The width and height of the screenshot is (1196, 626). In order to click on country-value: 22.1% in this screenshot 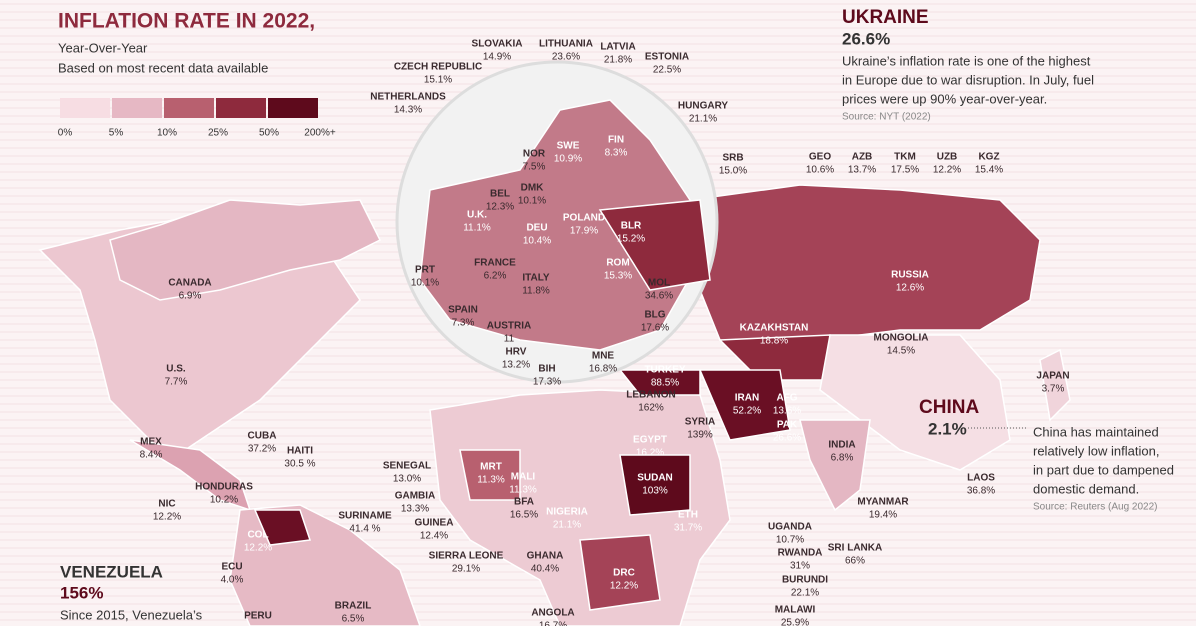, I will do `click(805, 593)`.